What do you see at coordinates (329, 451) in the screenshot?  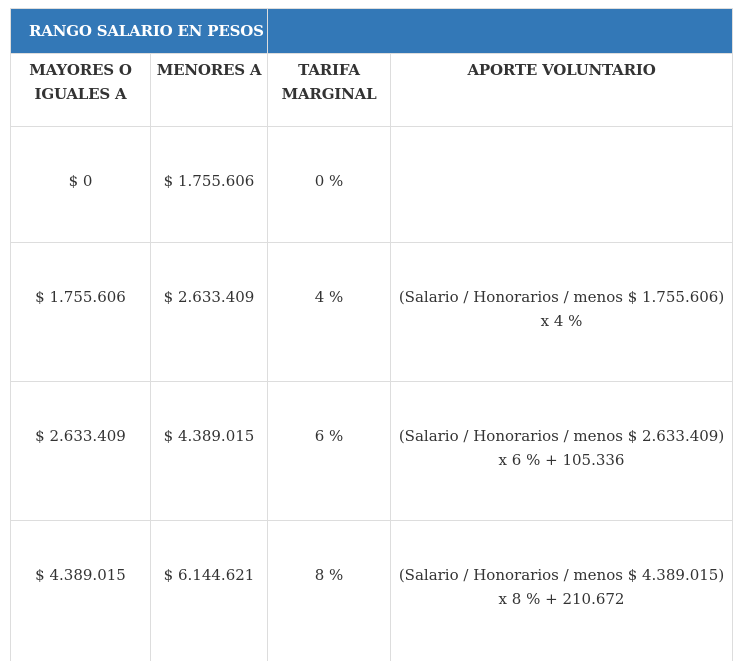 I see `cell-rate: 6 %` at bounding box center [329, 451].